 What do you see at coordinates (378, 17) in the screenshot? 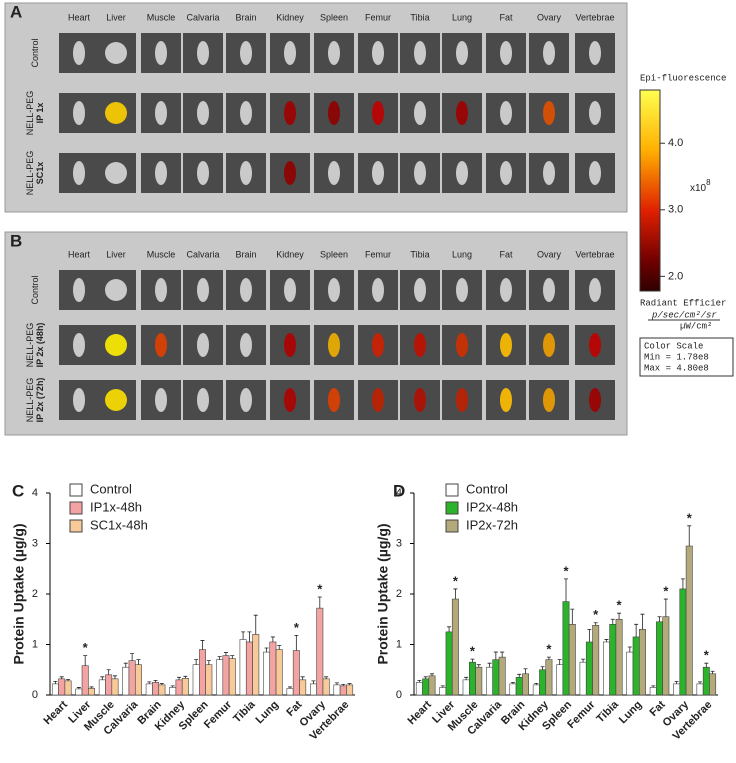
I see `column-header: Femur` at bounding box center [378, 17].